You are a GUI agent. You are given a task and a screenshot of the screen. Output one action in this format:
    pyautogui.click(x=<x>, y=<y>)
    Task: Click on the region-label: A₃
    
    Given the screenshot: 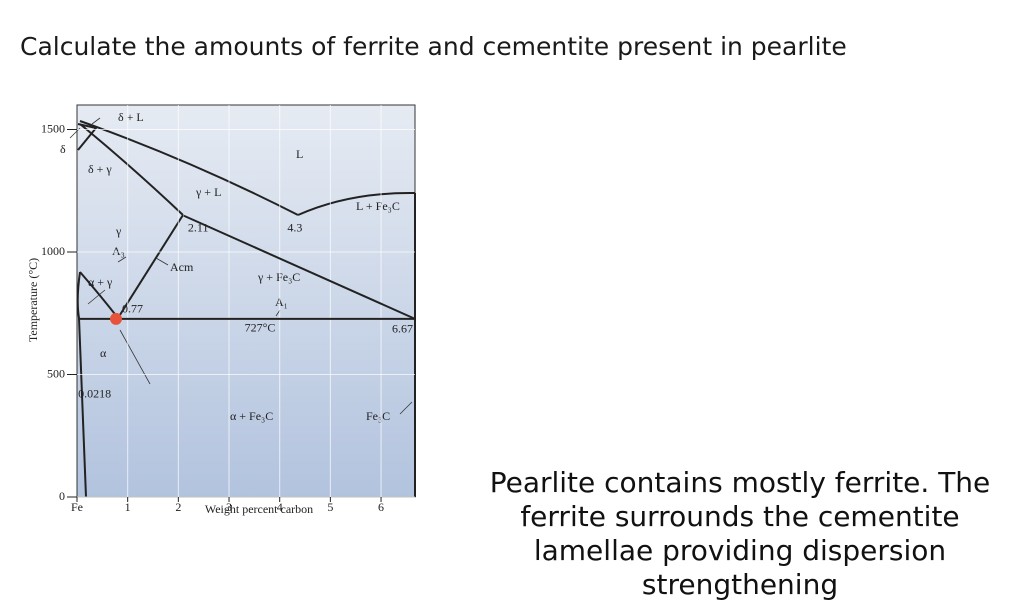 What is the action you would take?
    pyautogui.click(x=118, y=251)
    